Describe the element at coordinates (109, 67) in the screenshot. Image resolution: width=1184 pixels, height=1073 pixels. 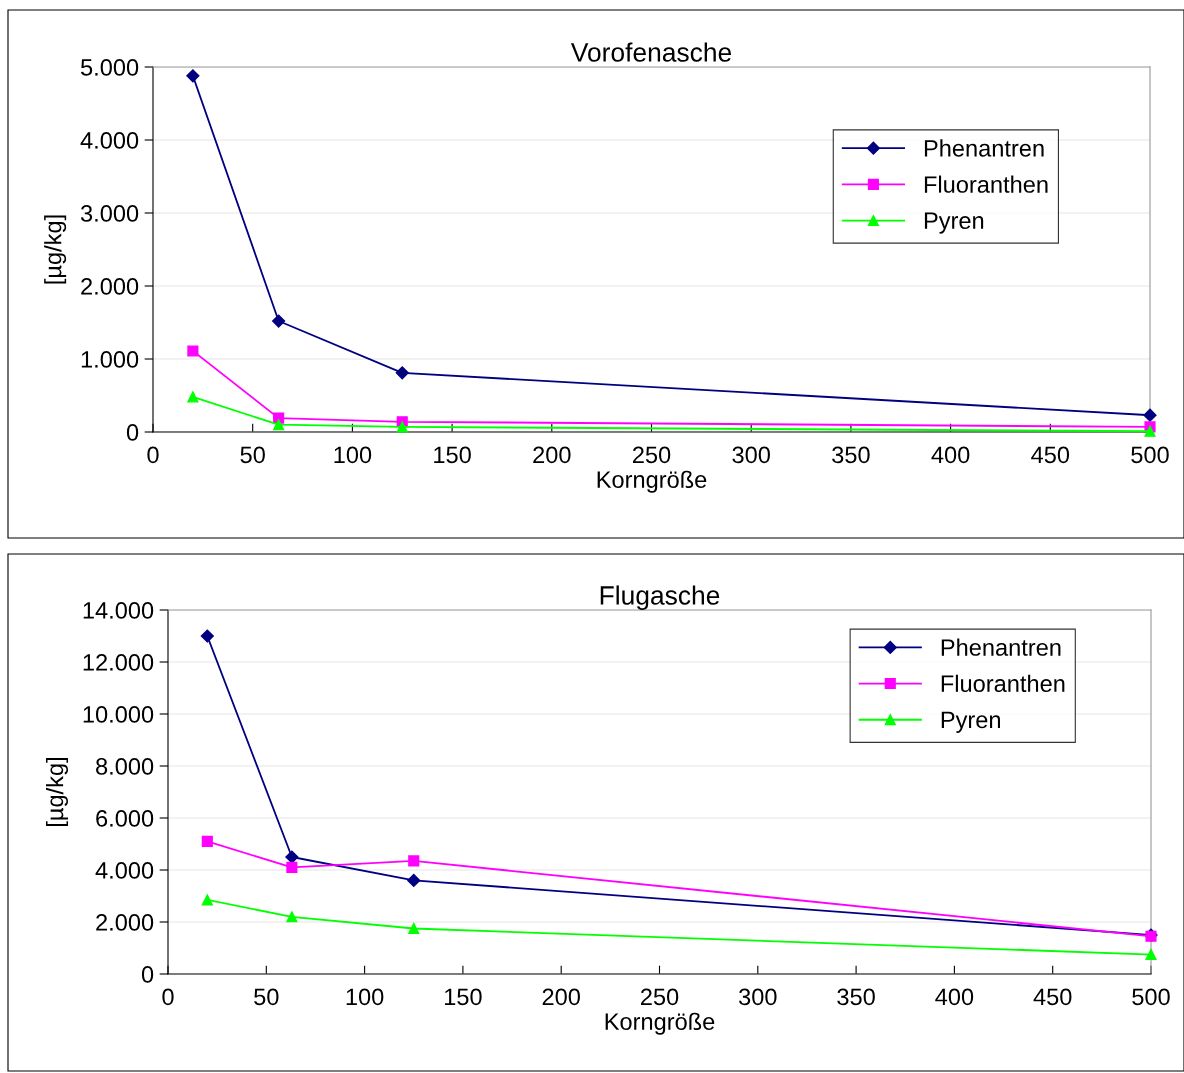
I see `y-tick-label: 5.000` at that location.